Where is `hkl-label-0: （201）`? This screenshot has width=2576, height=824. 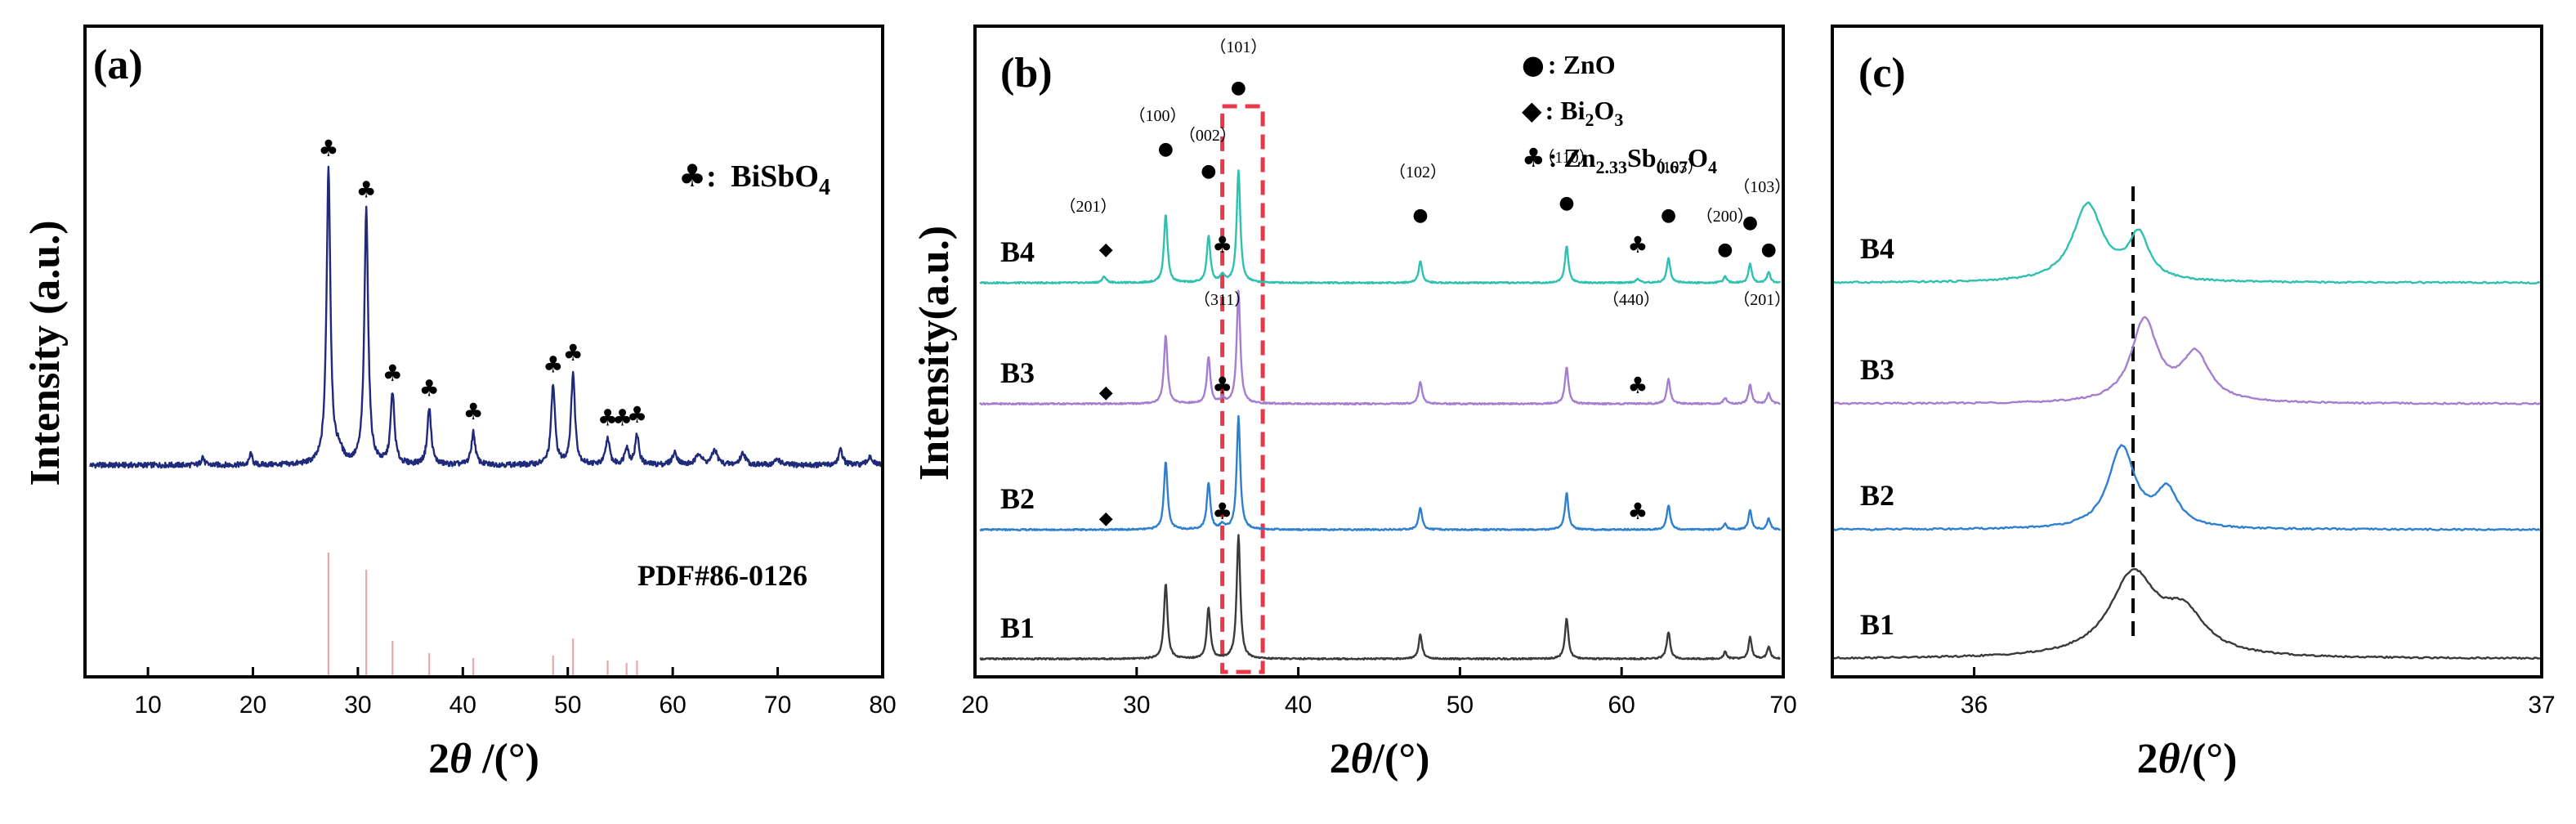
hkl-label-0: （201） is located at coordinates (1087, 206).